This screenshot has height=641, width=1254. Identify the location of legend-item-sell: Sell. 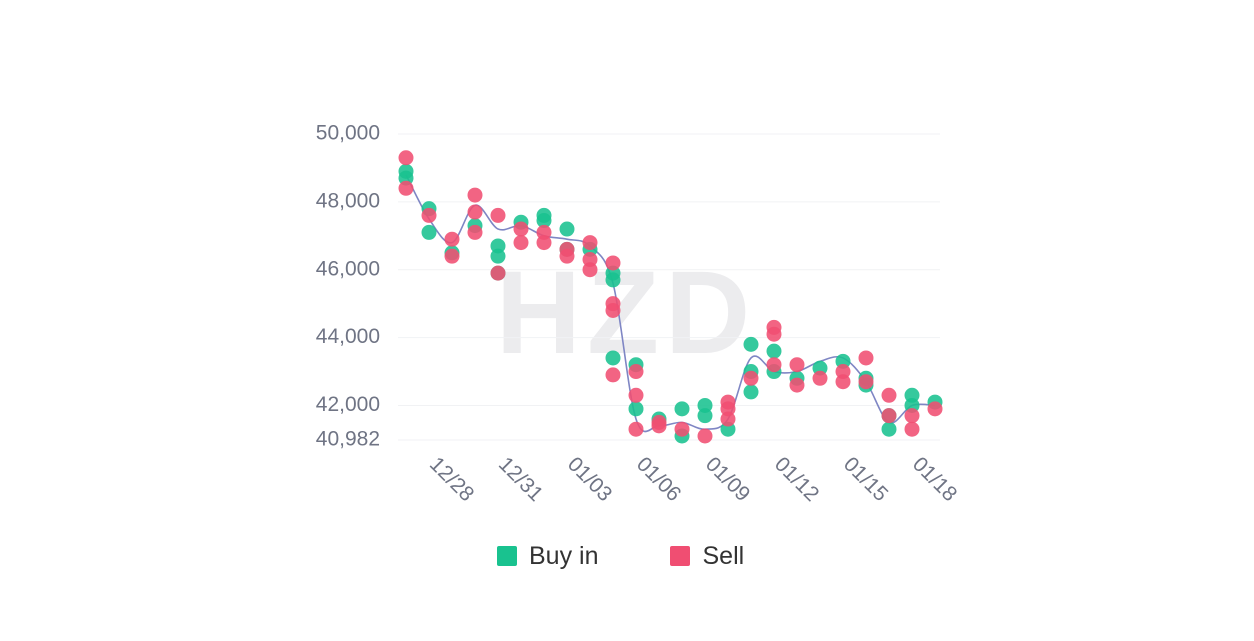
(707, 556).